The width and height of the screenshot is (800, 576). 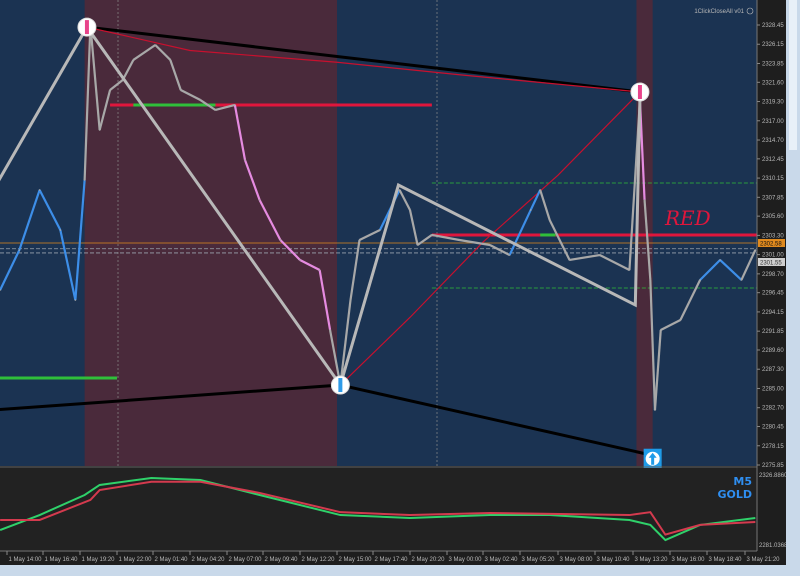 I want to click on y-tick-label: 2294.15, so click(x=773, y=313).